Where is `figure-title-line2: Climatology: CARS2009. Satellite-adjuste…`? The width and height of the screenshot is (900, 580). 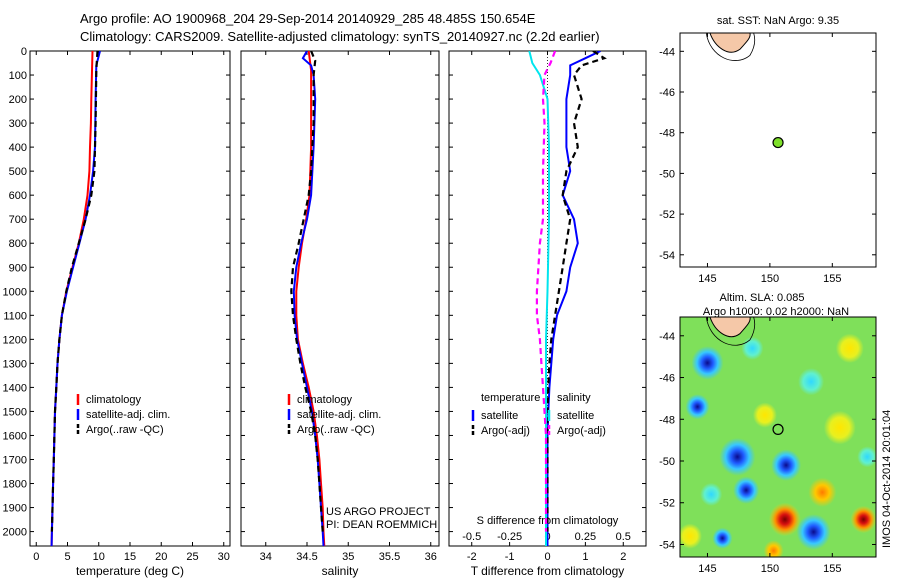
figure-title-line2: Climatology: CARS2009. Satellite-adjuste… is located at coordinates (340, 36).